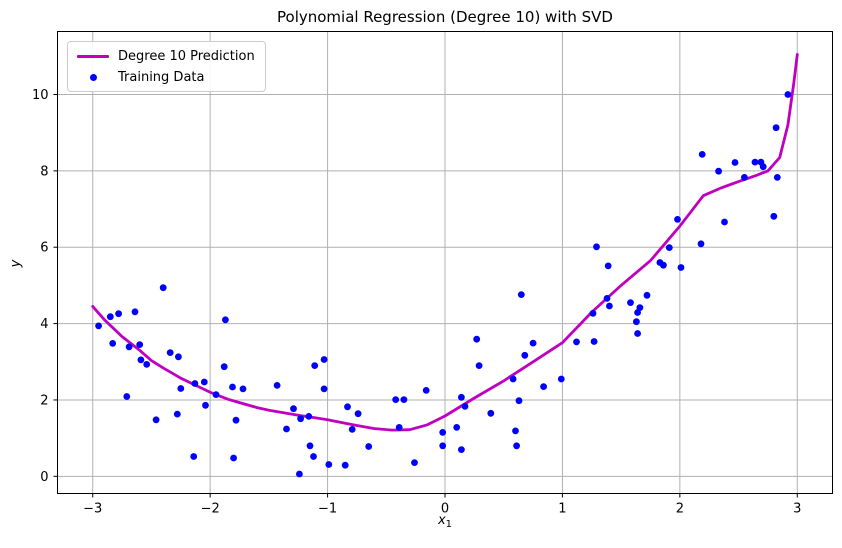 This screenshot has width=842, height=548. Describe the element at coordinates (16, 263) in the screenshot. I see `y-axis-label: y` at that location.